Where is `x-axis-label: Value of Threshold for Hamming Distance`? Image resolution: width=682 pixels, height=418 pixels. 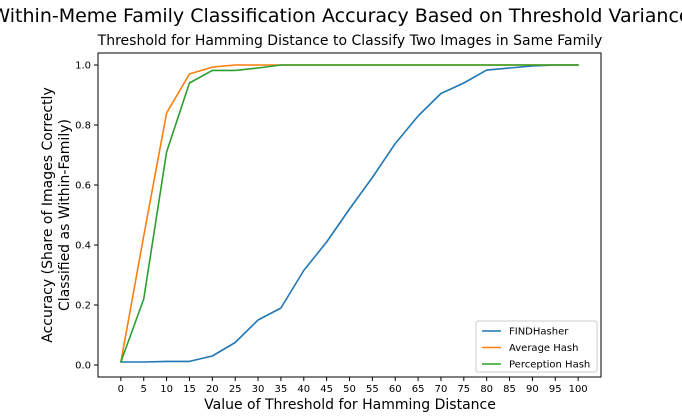 x-axis-label: Value of Threshold for Hamming Distance is located at coordinates (350, 405).